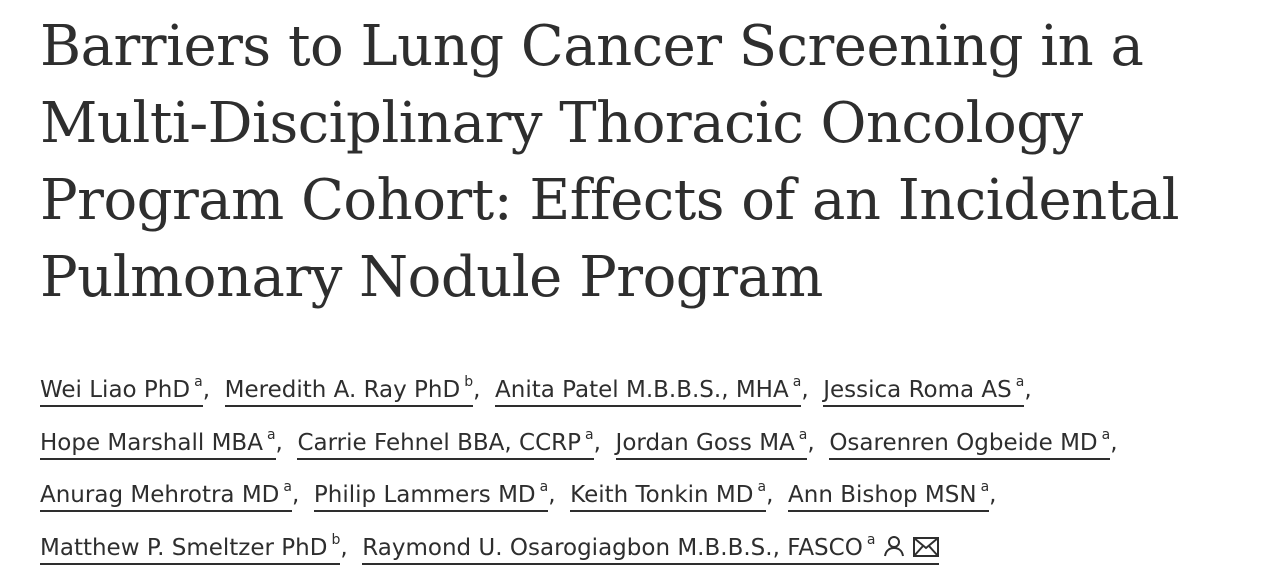 The width and height of the screenshot is (1280, 570). What do you see at coordinates (926, 546) in the screenshot?
I see `envelope-icon` at bounding box center [926, 546].